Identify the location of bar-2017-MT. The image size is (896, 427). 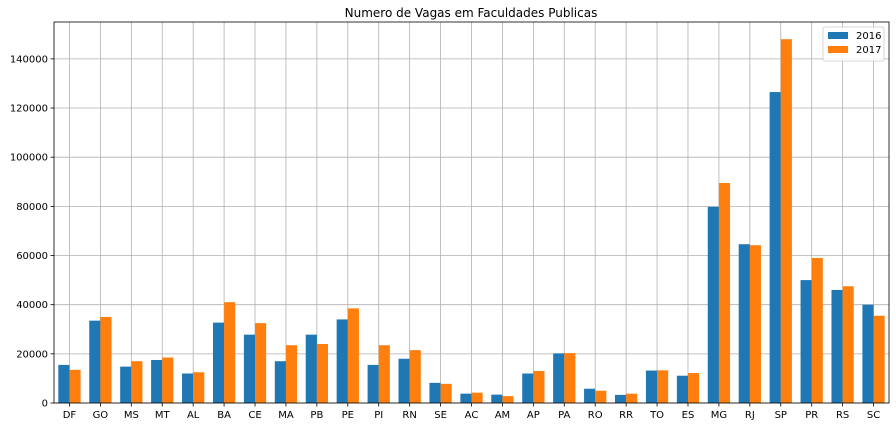
(168, 380).